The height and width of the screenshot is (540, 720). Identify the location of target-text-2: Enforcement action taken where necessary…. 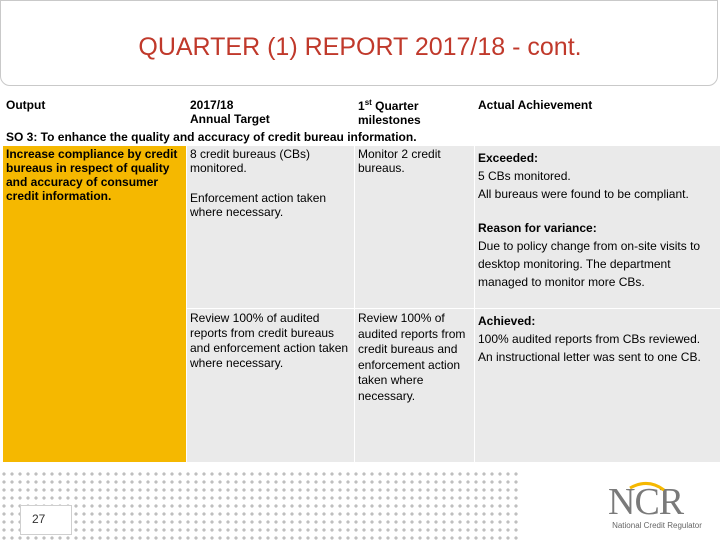
(258, 205).